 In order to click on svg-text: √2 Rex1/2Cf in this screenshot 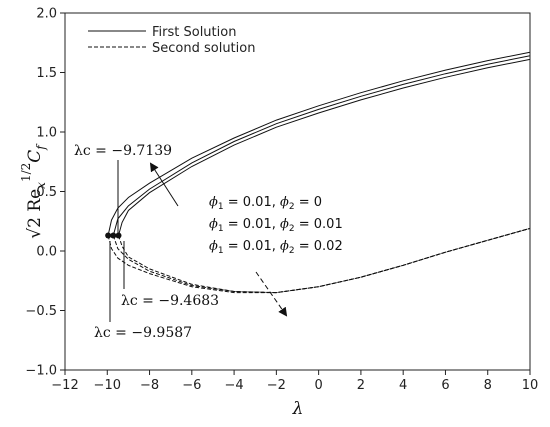, I will do `click(33, 191)`.